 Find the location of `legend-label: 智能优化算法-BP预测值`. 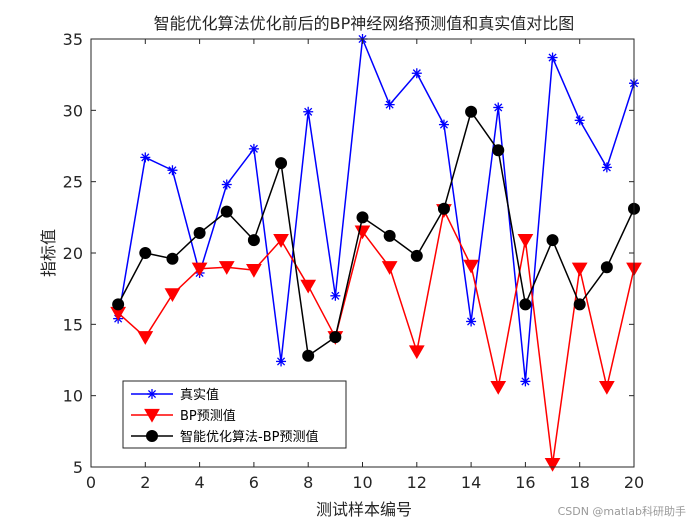

legend-label: 智能优化算法-BP预测值 is located at coordinates (249, 437).